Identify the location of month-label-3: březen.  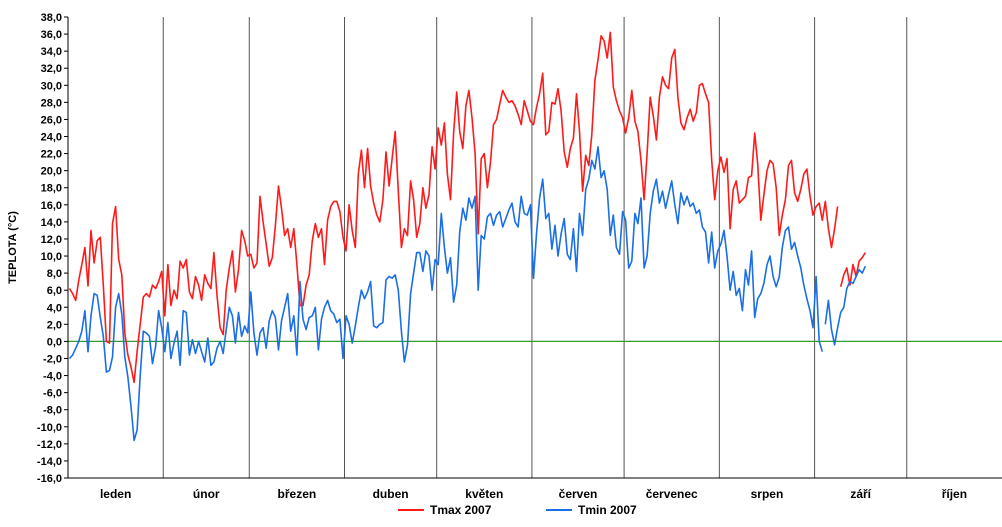
(297, 494).